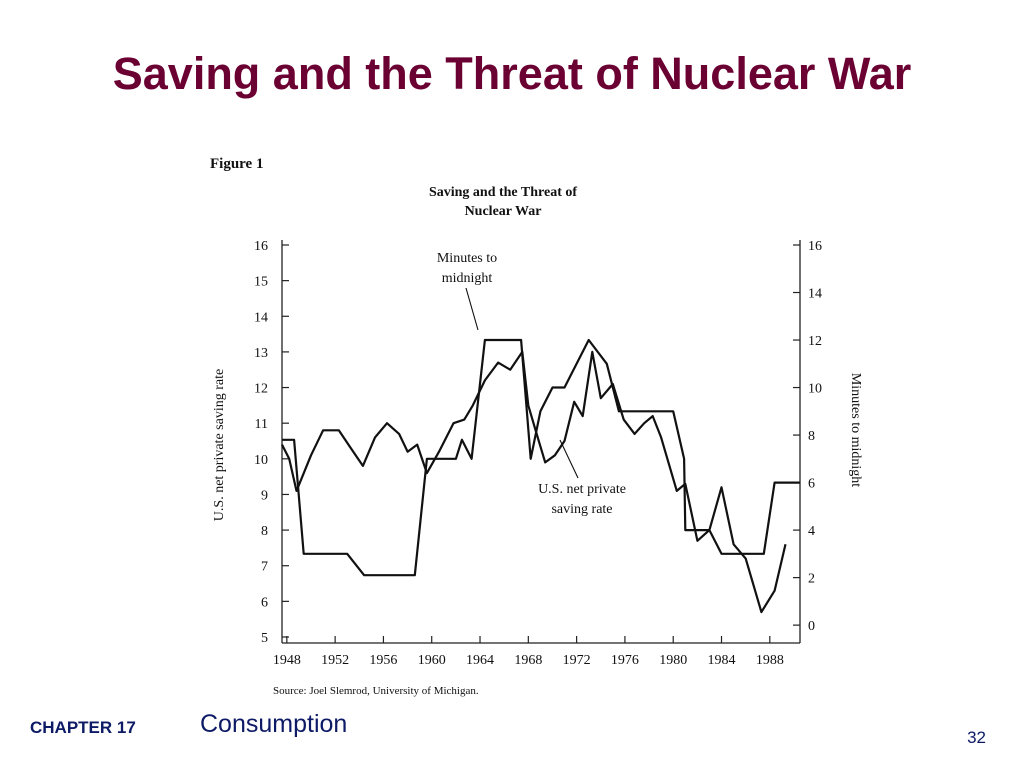 The width and height of the screenshot is (1024, 768). What do you see at coordinates (467, 258) in the screenshot?
I see `annotation-minutes-line1: Minutes to` at bounding box center [467, 258].